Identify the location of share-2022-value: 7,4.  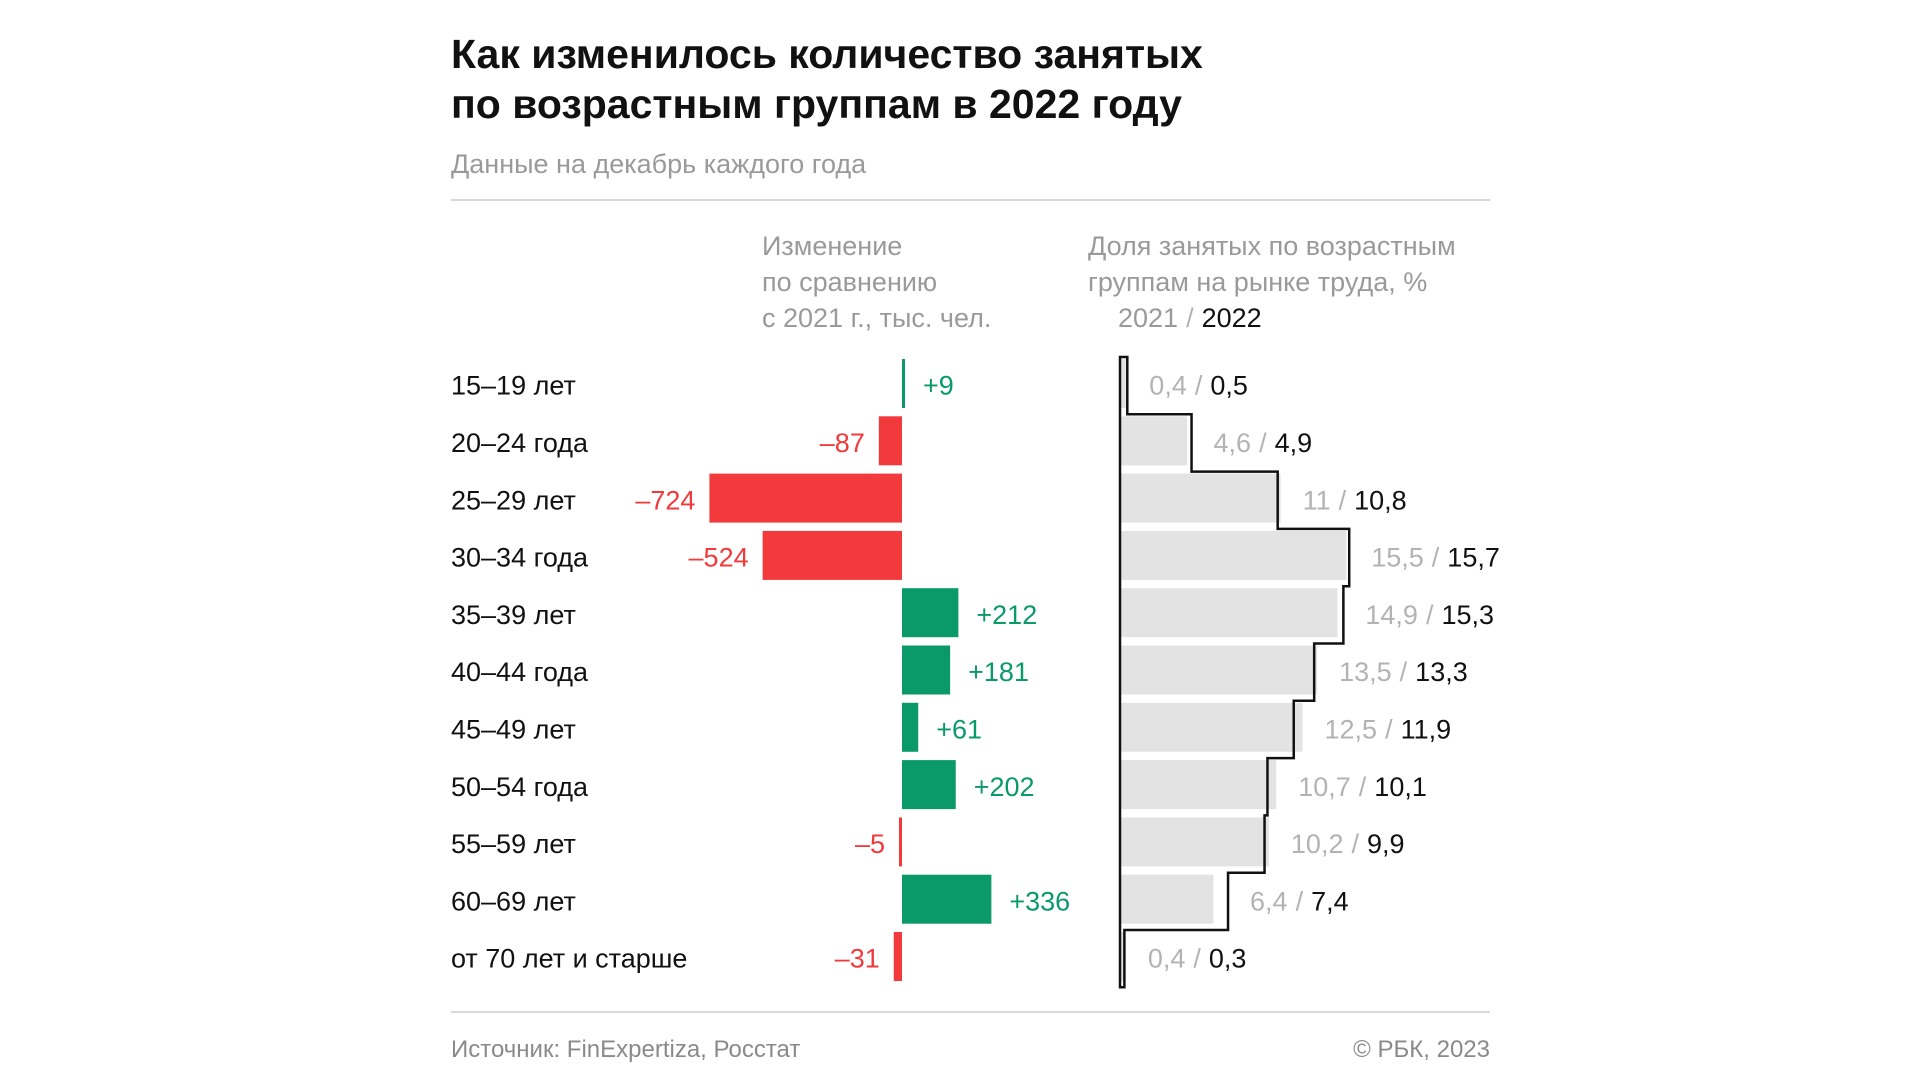
(1330, 901).